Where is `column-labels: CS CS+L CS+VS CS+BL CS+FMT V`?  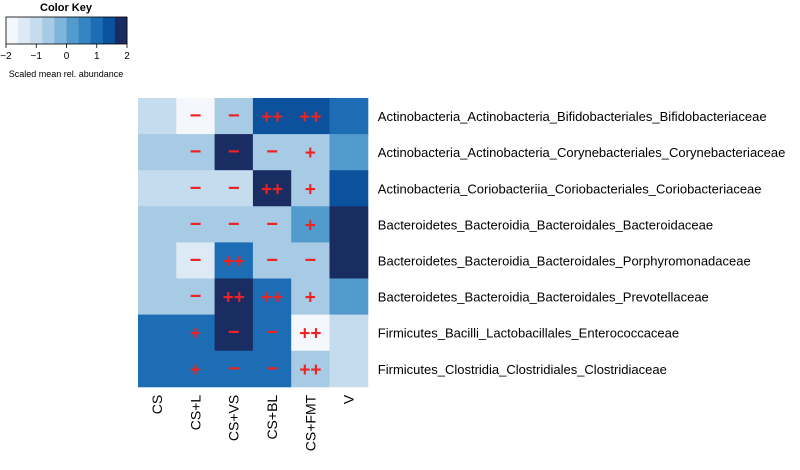
column-labels: CS CS+L CS+VS CS+BL CS+FMT V is located at coordinates (253, 422).